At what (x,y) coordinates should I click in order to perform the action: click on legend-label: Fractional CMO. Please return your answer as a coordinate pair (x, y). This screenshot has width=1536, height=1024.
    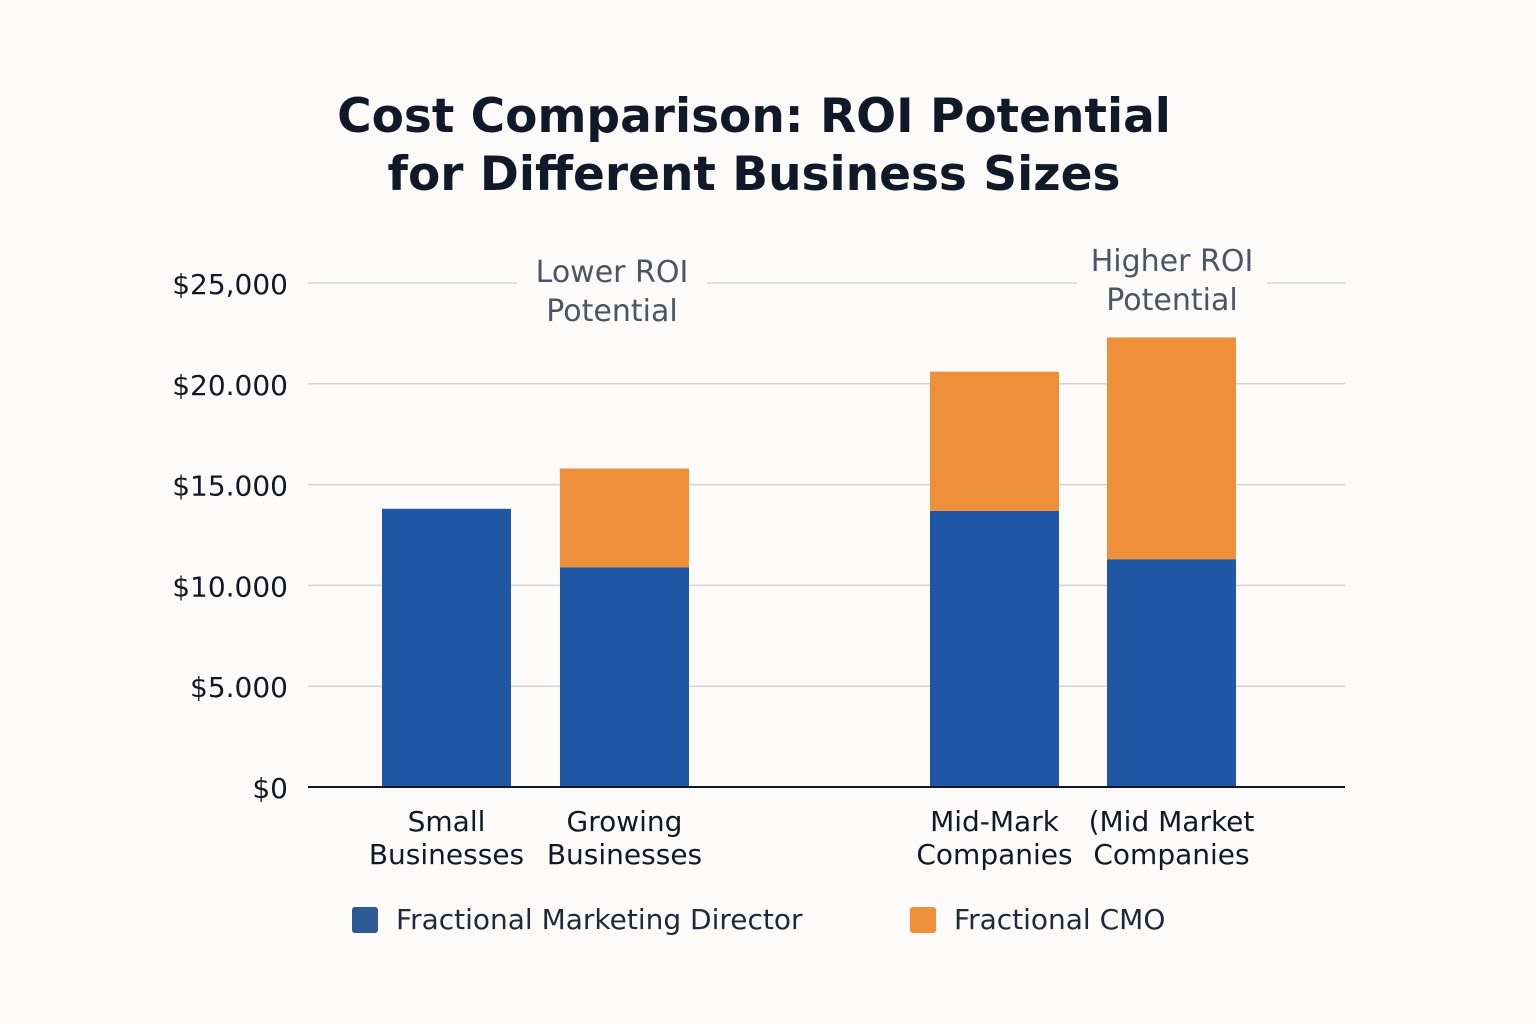
    Looking at the image, I should click on (1060, 919).